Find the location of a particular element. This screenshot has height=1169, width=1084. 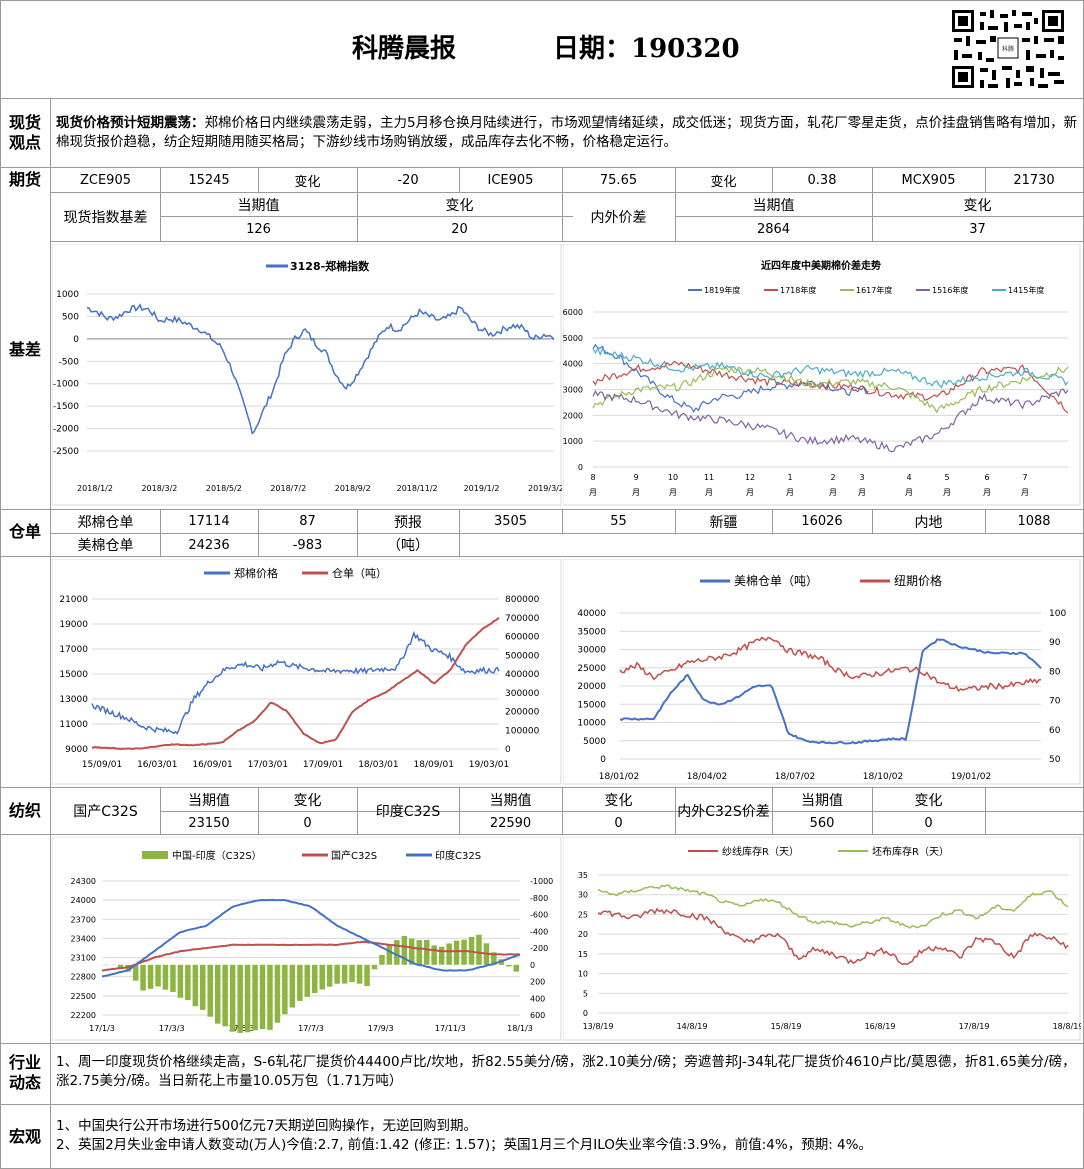

y-tick-left: 10000 is located at coordinates (591, 724).